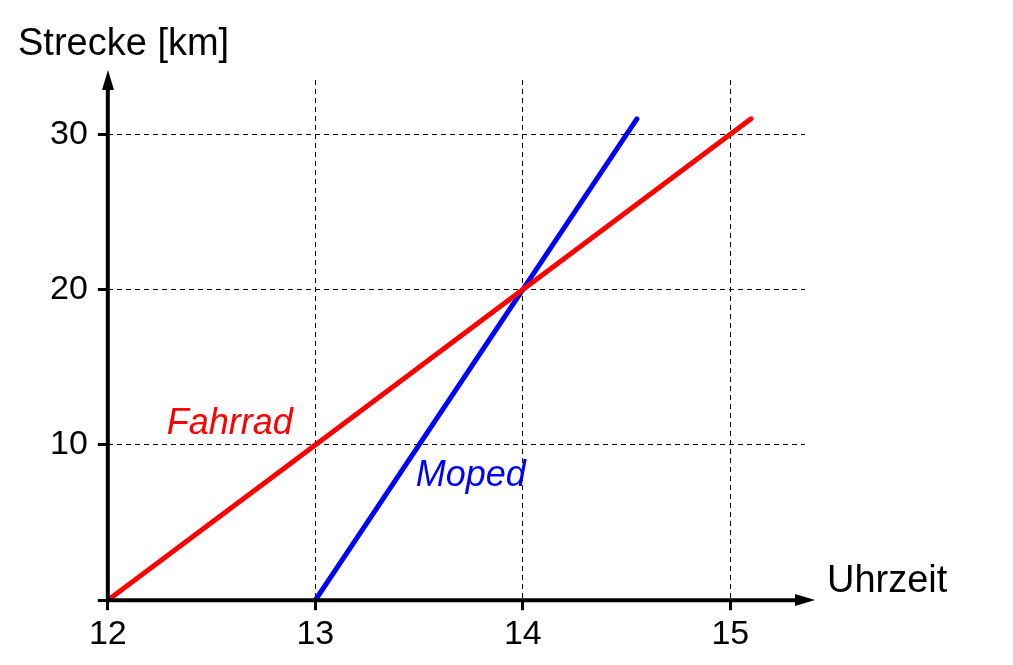 This screenshot has width=1013, height=665. What do you see at coordinates (730, 631) in the screenshot?
I see `x-tick-label: 15` at bounding box center [730, 631].